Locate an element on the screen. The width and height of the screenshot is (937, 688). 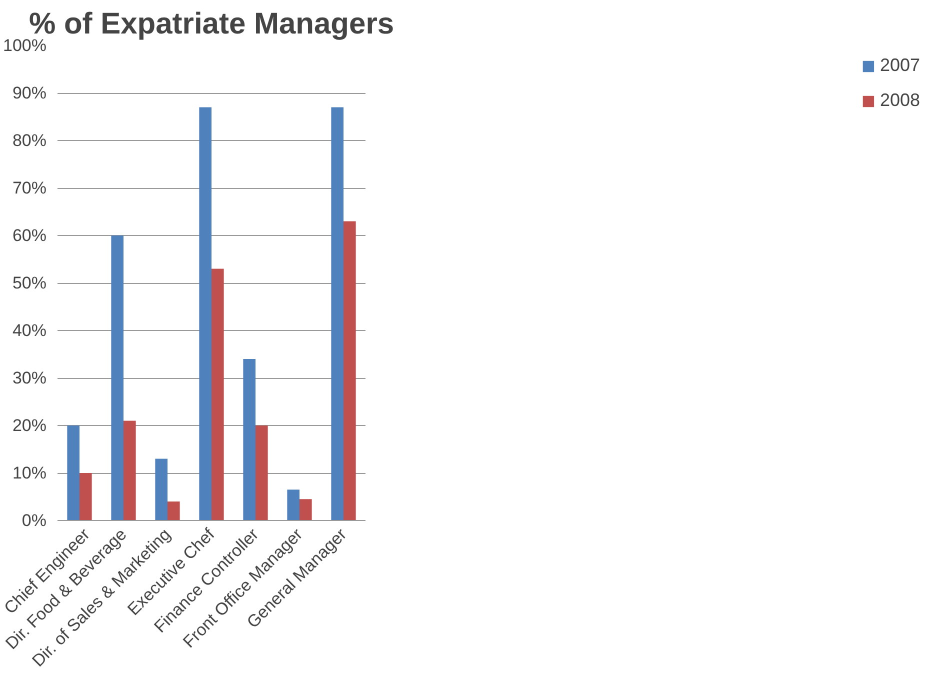
y-tick-label: 70% is located at coordinates (29, 188).